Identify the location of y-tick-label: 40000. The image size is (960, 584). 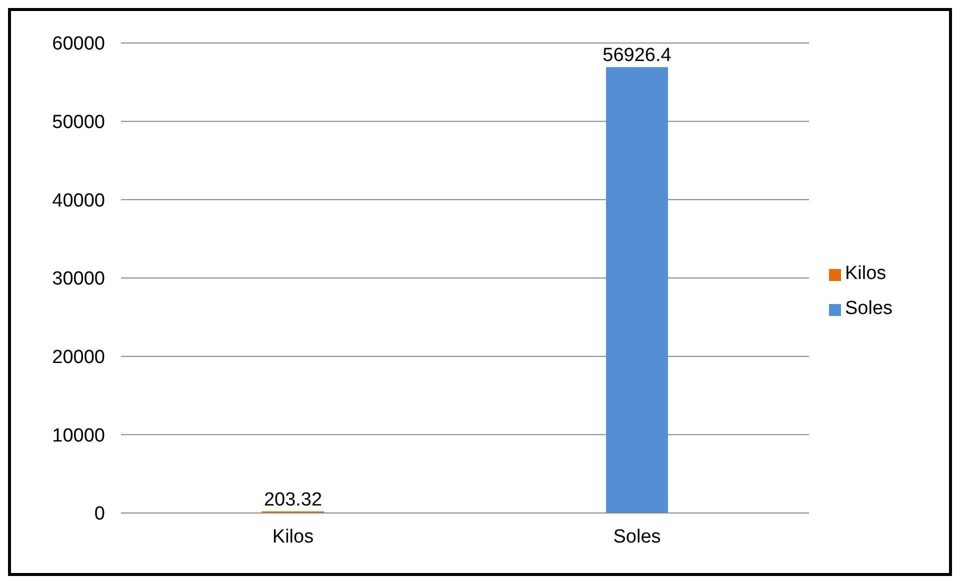
(78, 201).